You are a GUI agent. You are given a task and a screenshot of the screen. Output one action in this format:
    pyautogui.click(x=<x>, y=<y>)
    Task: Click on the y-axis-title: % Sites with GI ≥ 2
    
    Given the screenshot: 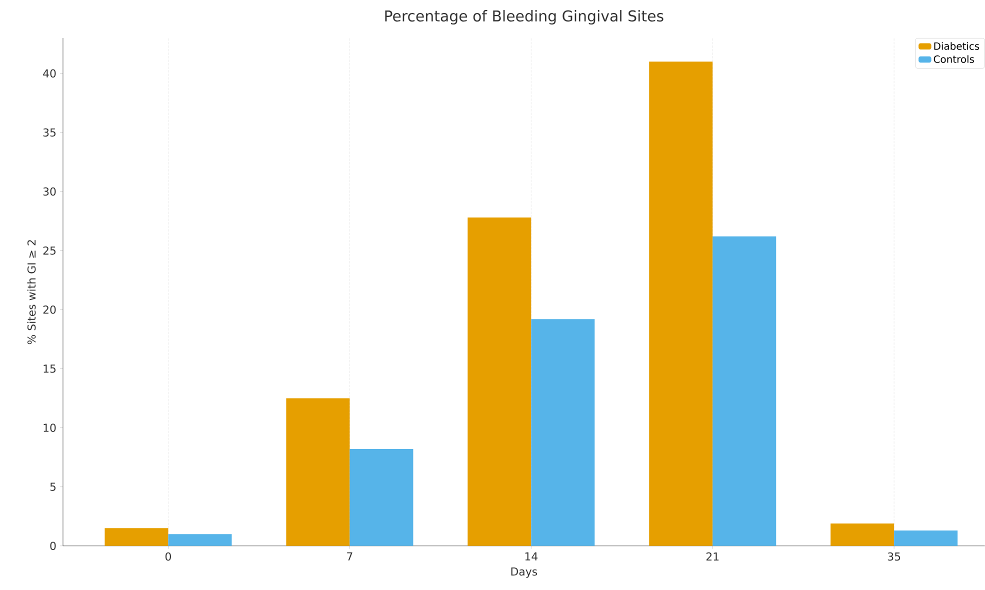 What is the action you would take?
    pyautogui.click(x=31, y=292)
    